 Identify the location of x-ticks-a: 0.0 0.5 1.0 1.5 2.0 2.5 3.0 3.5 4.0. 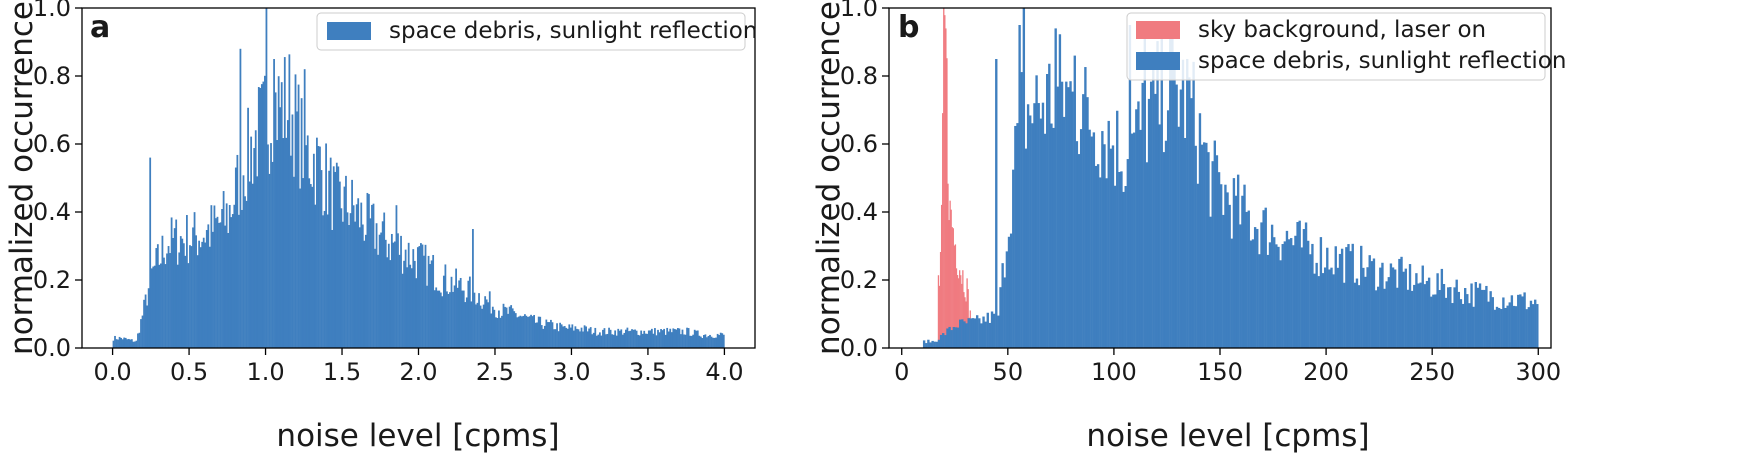
(418, 367).